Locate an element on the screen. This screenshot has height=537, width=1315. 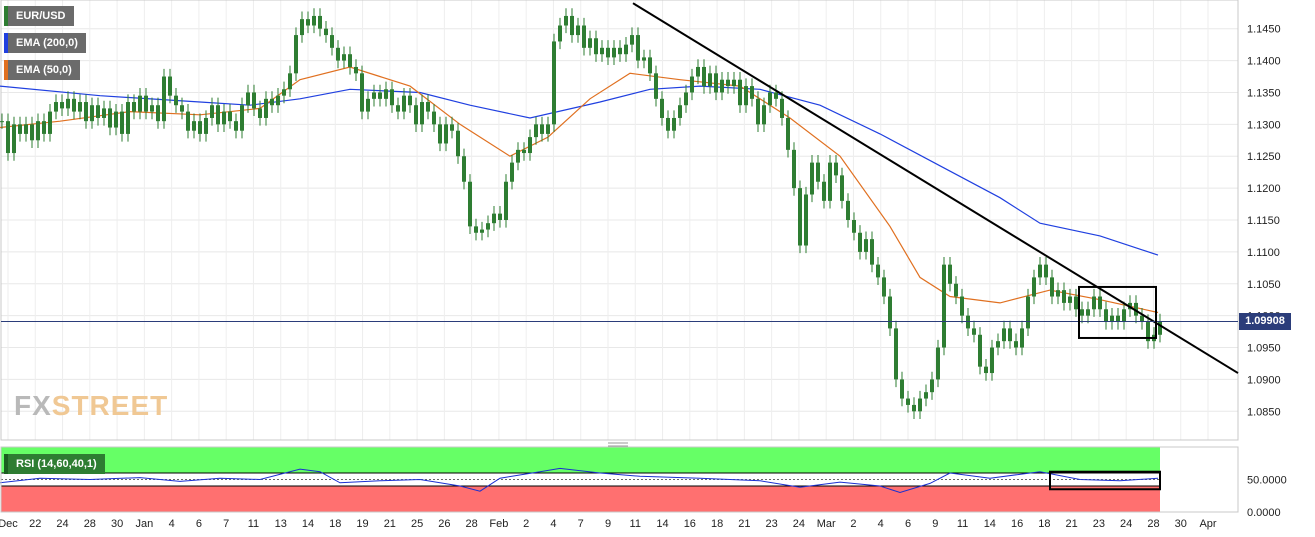
legend-ema50-swatch is located at coordinates (6, 70).